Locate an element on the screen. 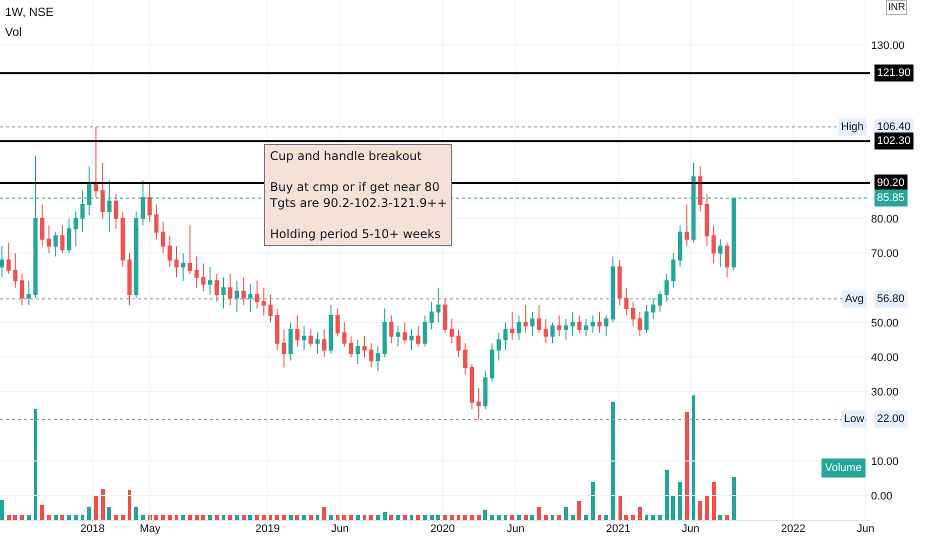  y-tick-label: 130.00 is located at coordinates (888, 46).